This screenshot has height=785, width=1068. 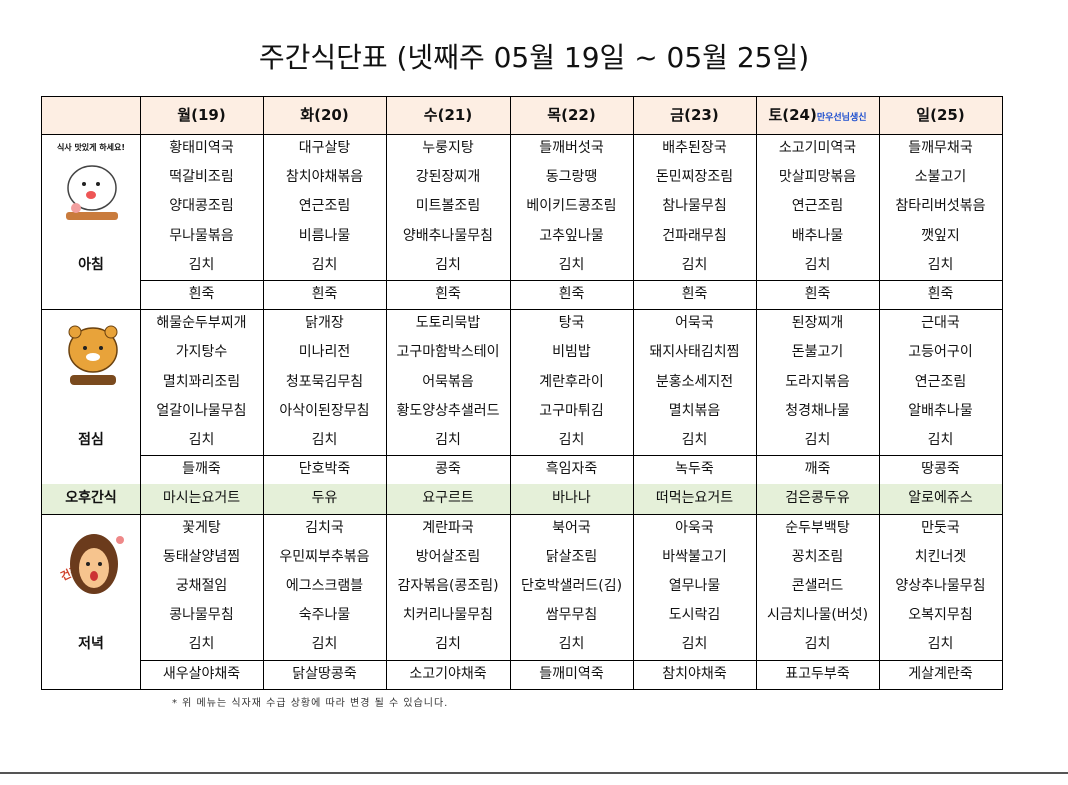 What do you see at coordinates (940, 469) in the screenshot?
I see `menu-item: 땅콩죽` at bounding box center [940, 469].